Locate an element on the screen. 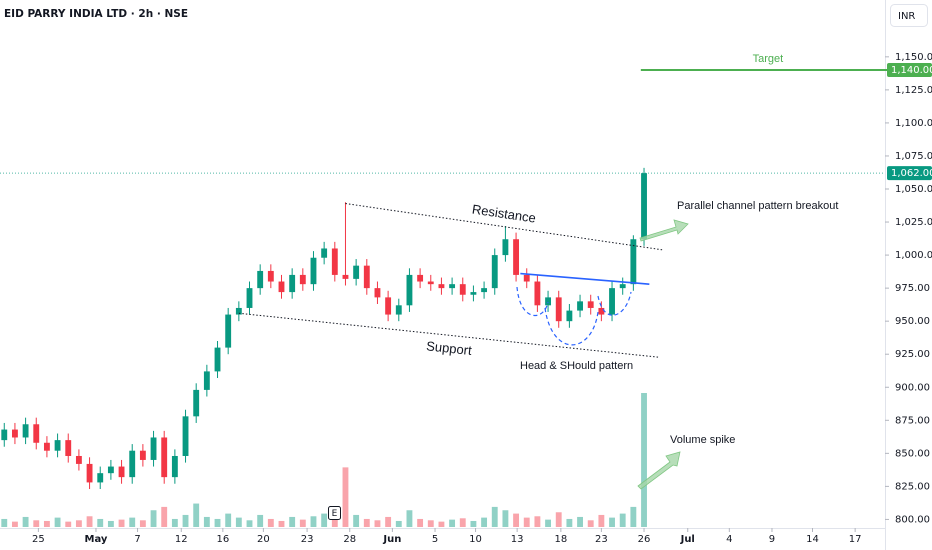  x-tick-label: 10 is located at coordinates (475, 539).